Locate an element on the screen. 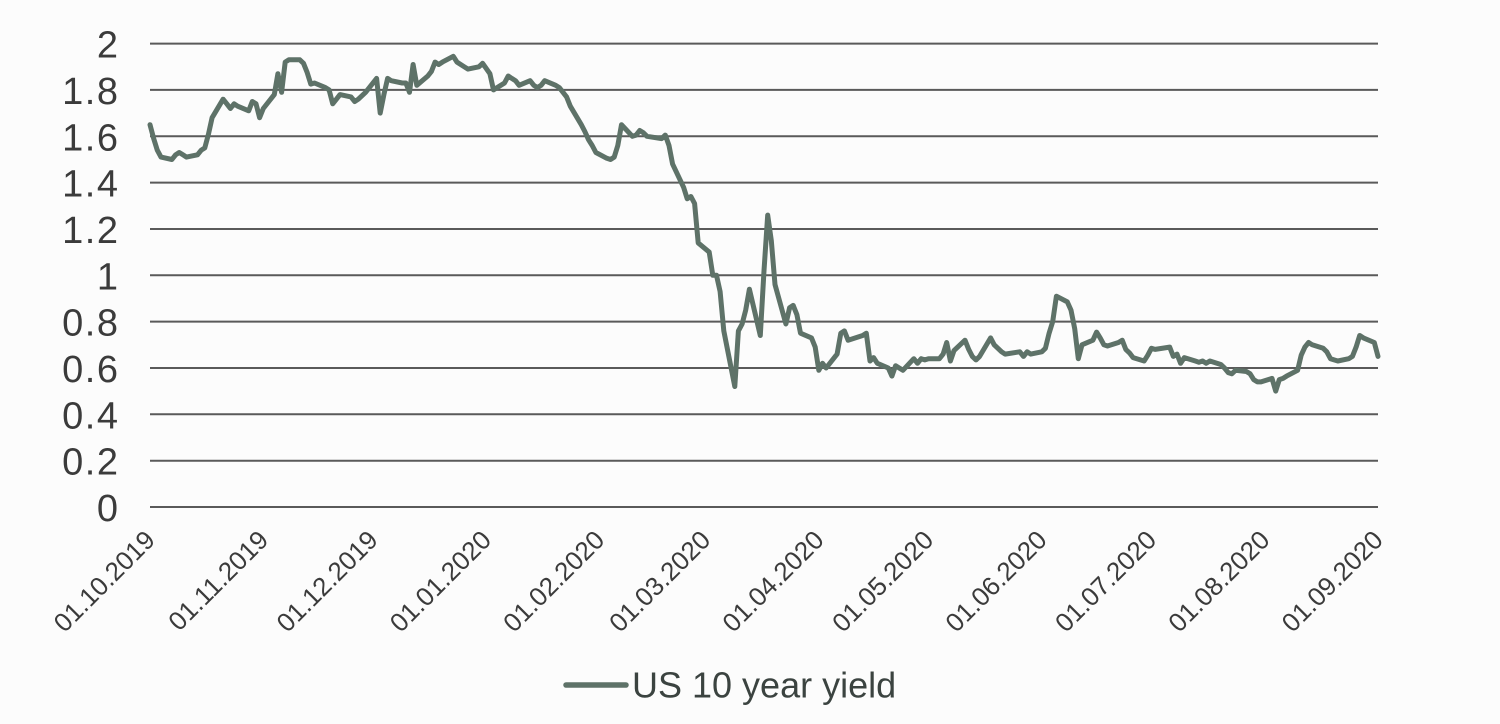 Image resolution: width=1500 pixels, height=724 pixels. svg-text: 0.6 is located at coordinates (90, 370).